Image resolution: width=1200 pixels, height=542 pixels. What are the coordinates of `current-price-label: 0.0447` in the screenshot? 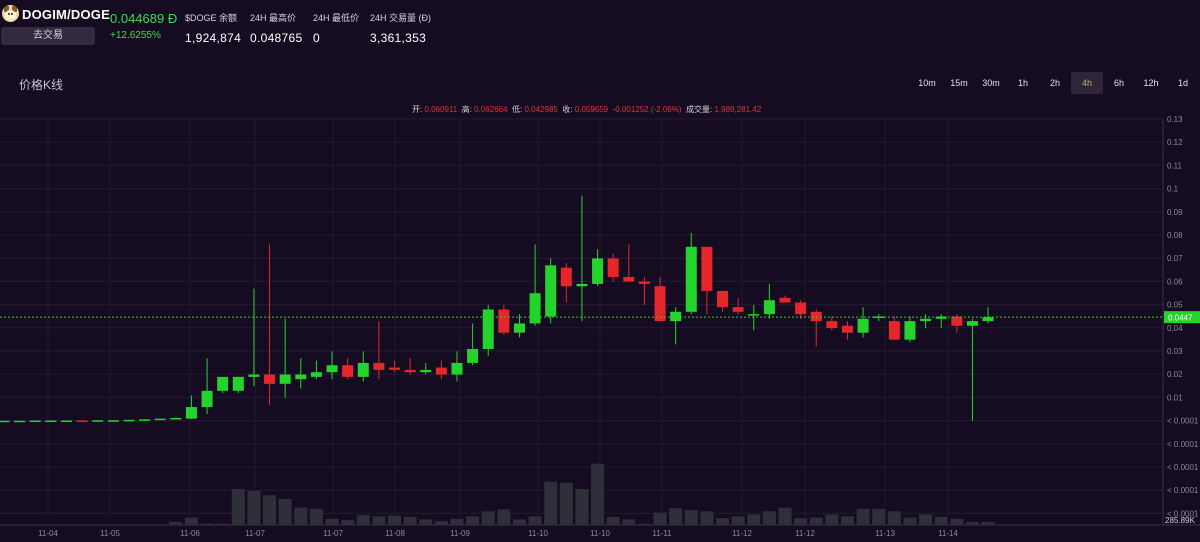 It's located at (1180, 318).